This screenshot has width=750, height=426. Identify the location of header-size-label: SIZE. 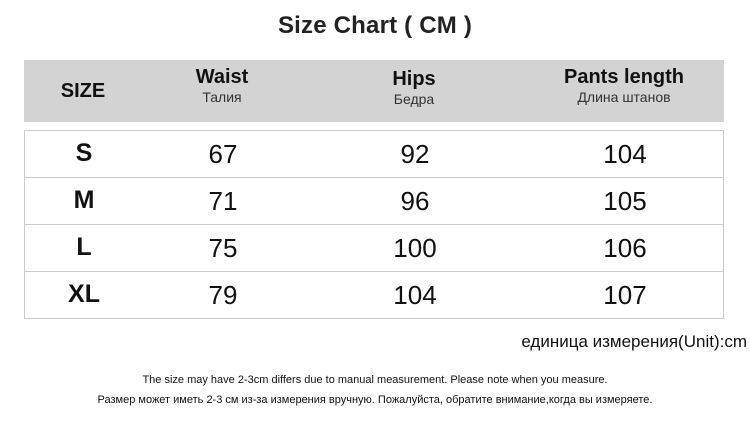
(83, 91).